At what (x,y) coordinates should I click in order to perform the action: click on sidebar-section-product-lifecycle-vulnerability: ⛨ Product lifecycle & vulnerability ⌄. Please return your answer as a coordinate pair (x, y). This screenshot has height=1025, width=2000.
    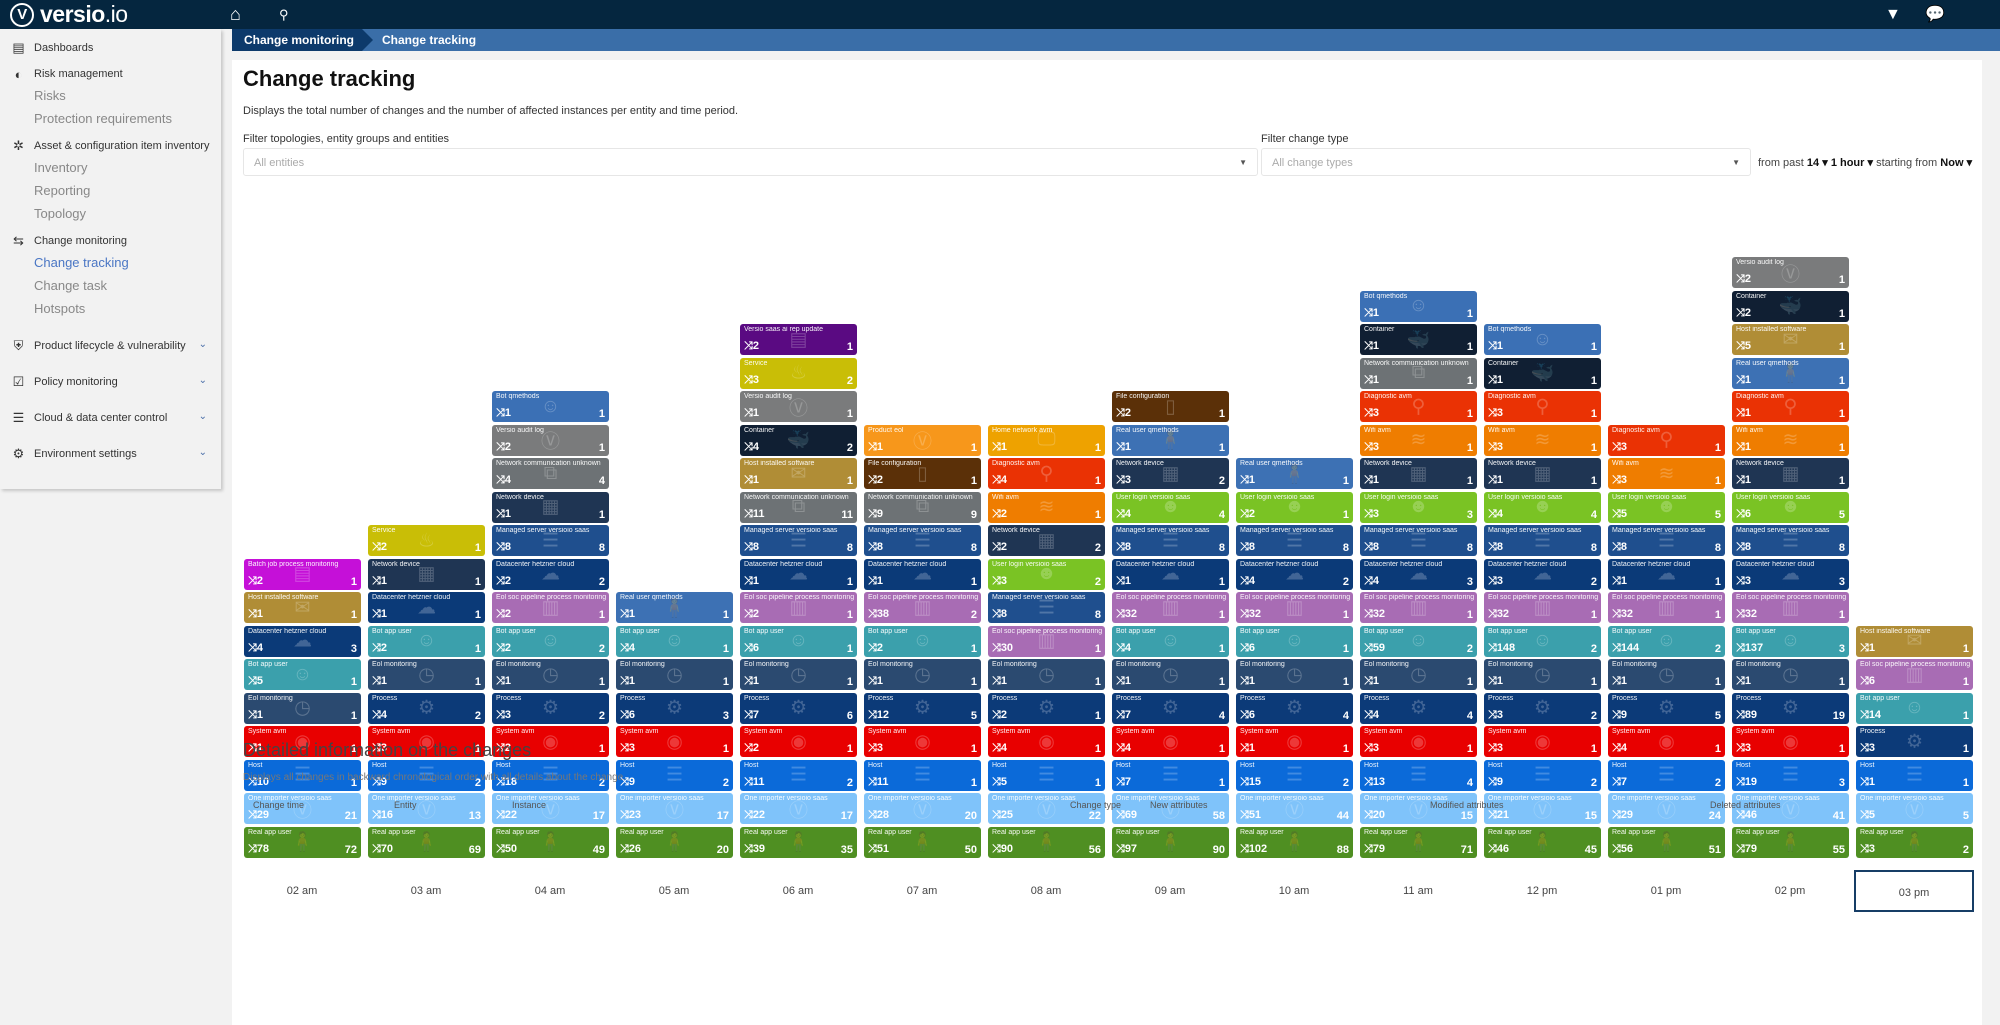
    Looking at the image, I should click on (110, 346).